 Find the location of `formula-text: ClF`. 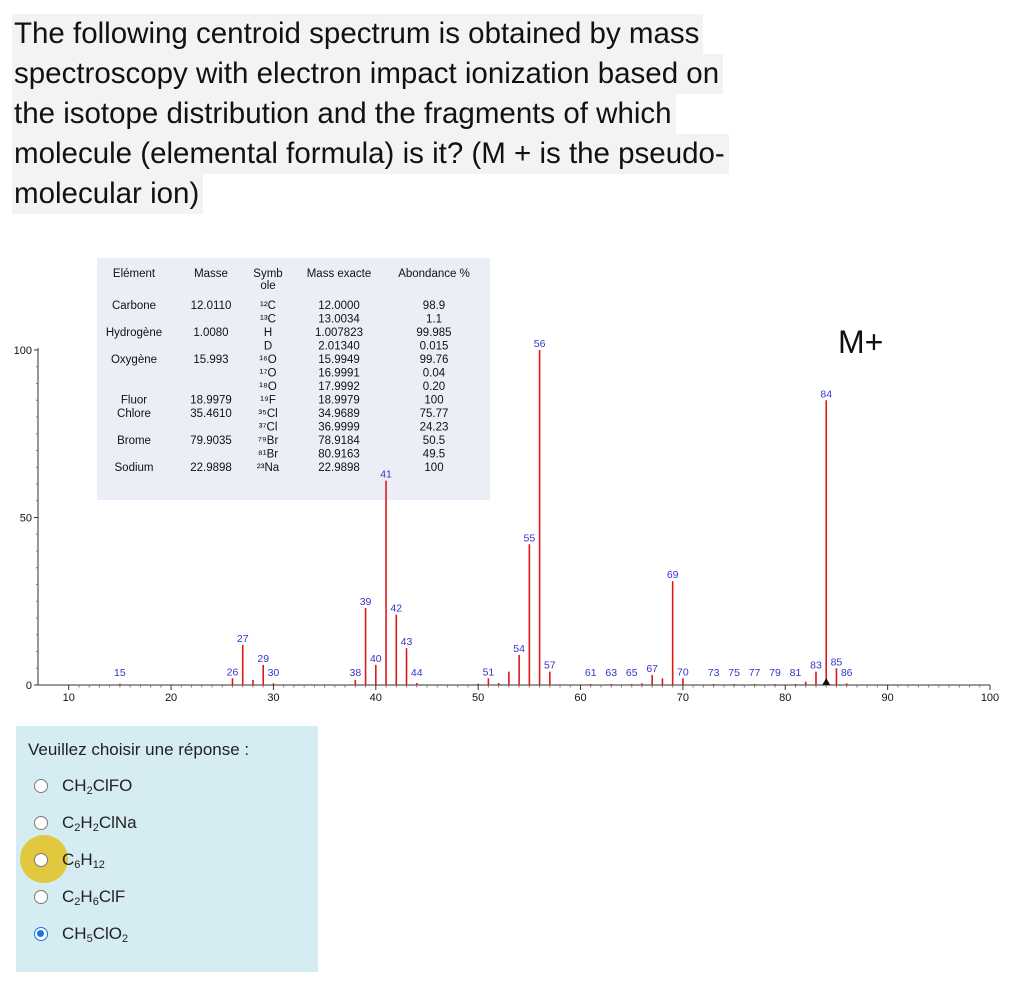

formula-text: ClF is located at coordinates (112, 896).